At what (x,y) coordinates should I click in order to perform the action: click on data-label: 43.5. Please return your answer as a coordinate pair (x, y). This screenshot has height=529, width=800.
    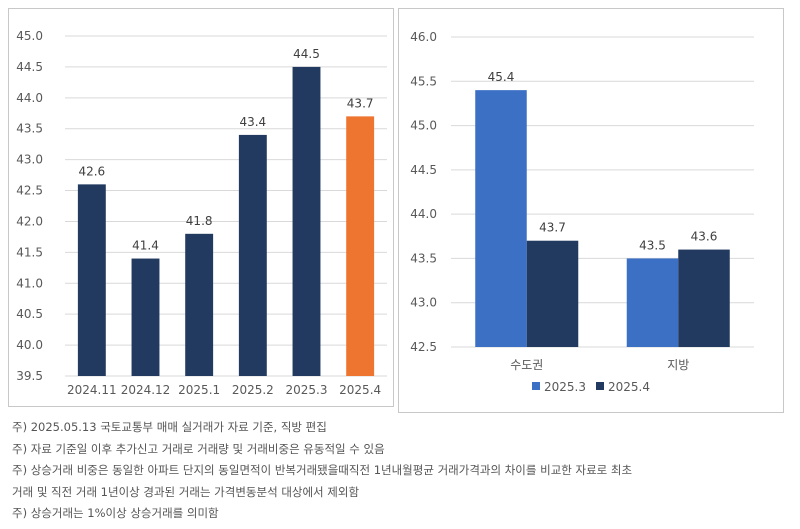
    Looking at the image, I should click on (652, 245).